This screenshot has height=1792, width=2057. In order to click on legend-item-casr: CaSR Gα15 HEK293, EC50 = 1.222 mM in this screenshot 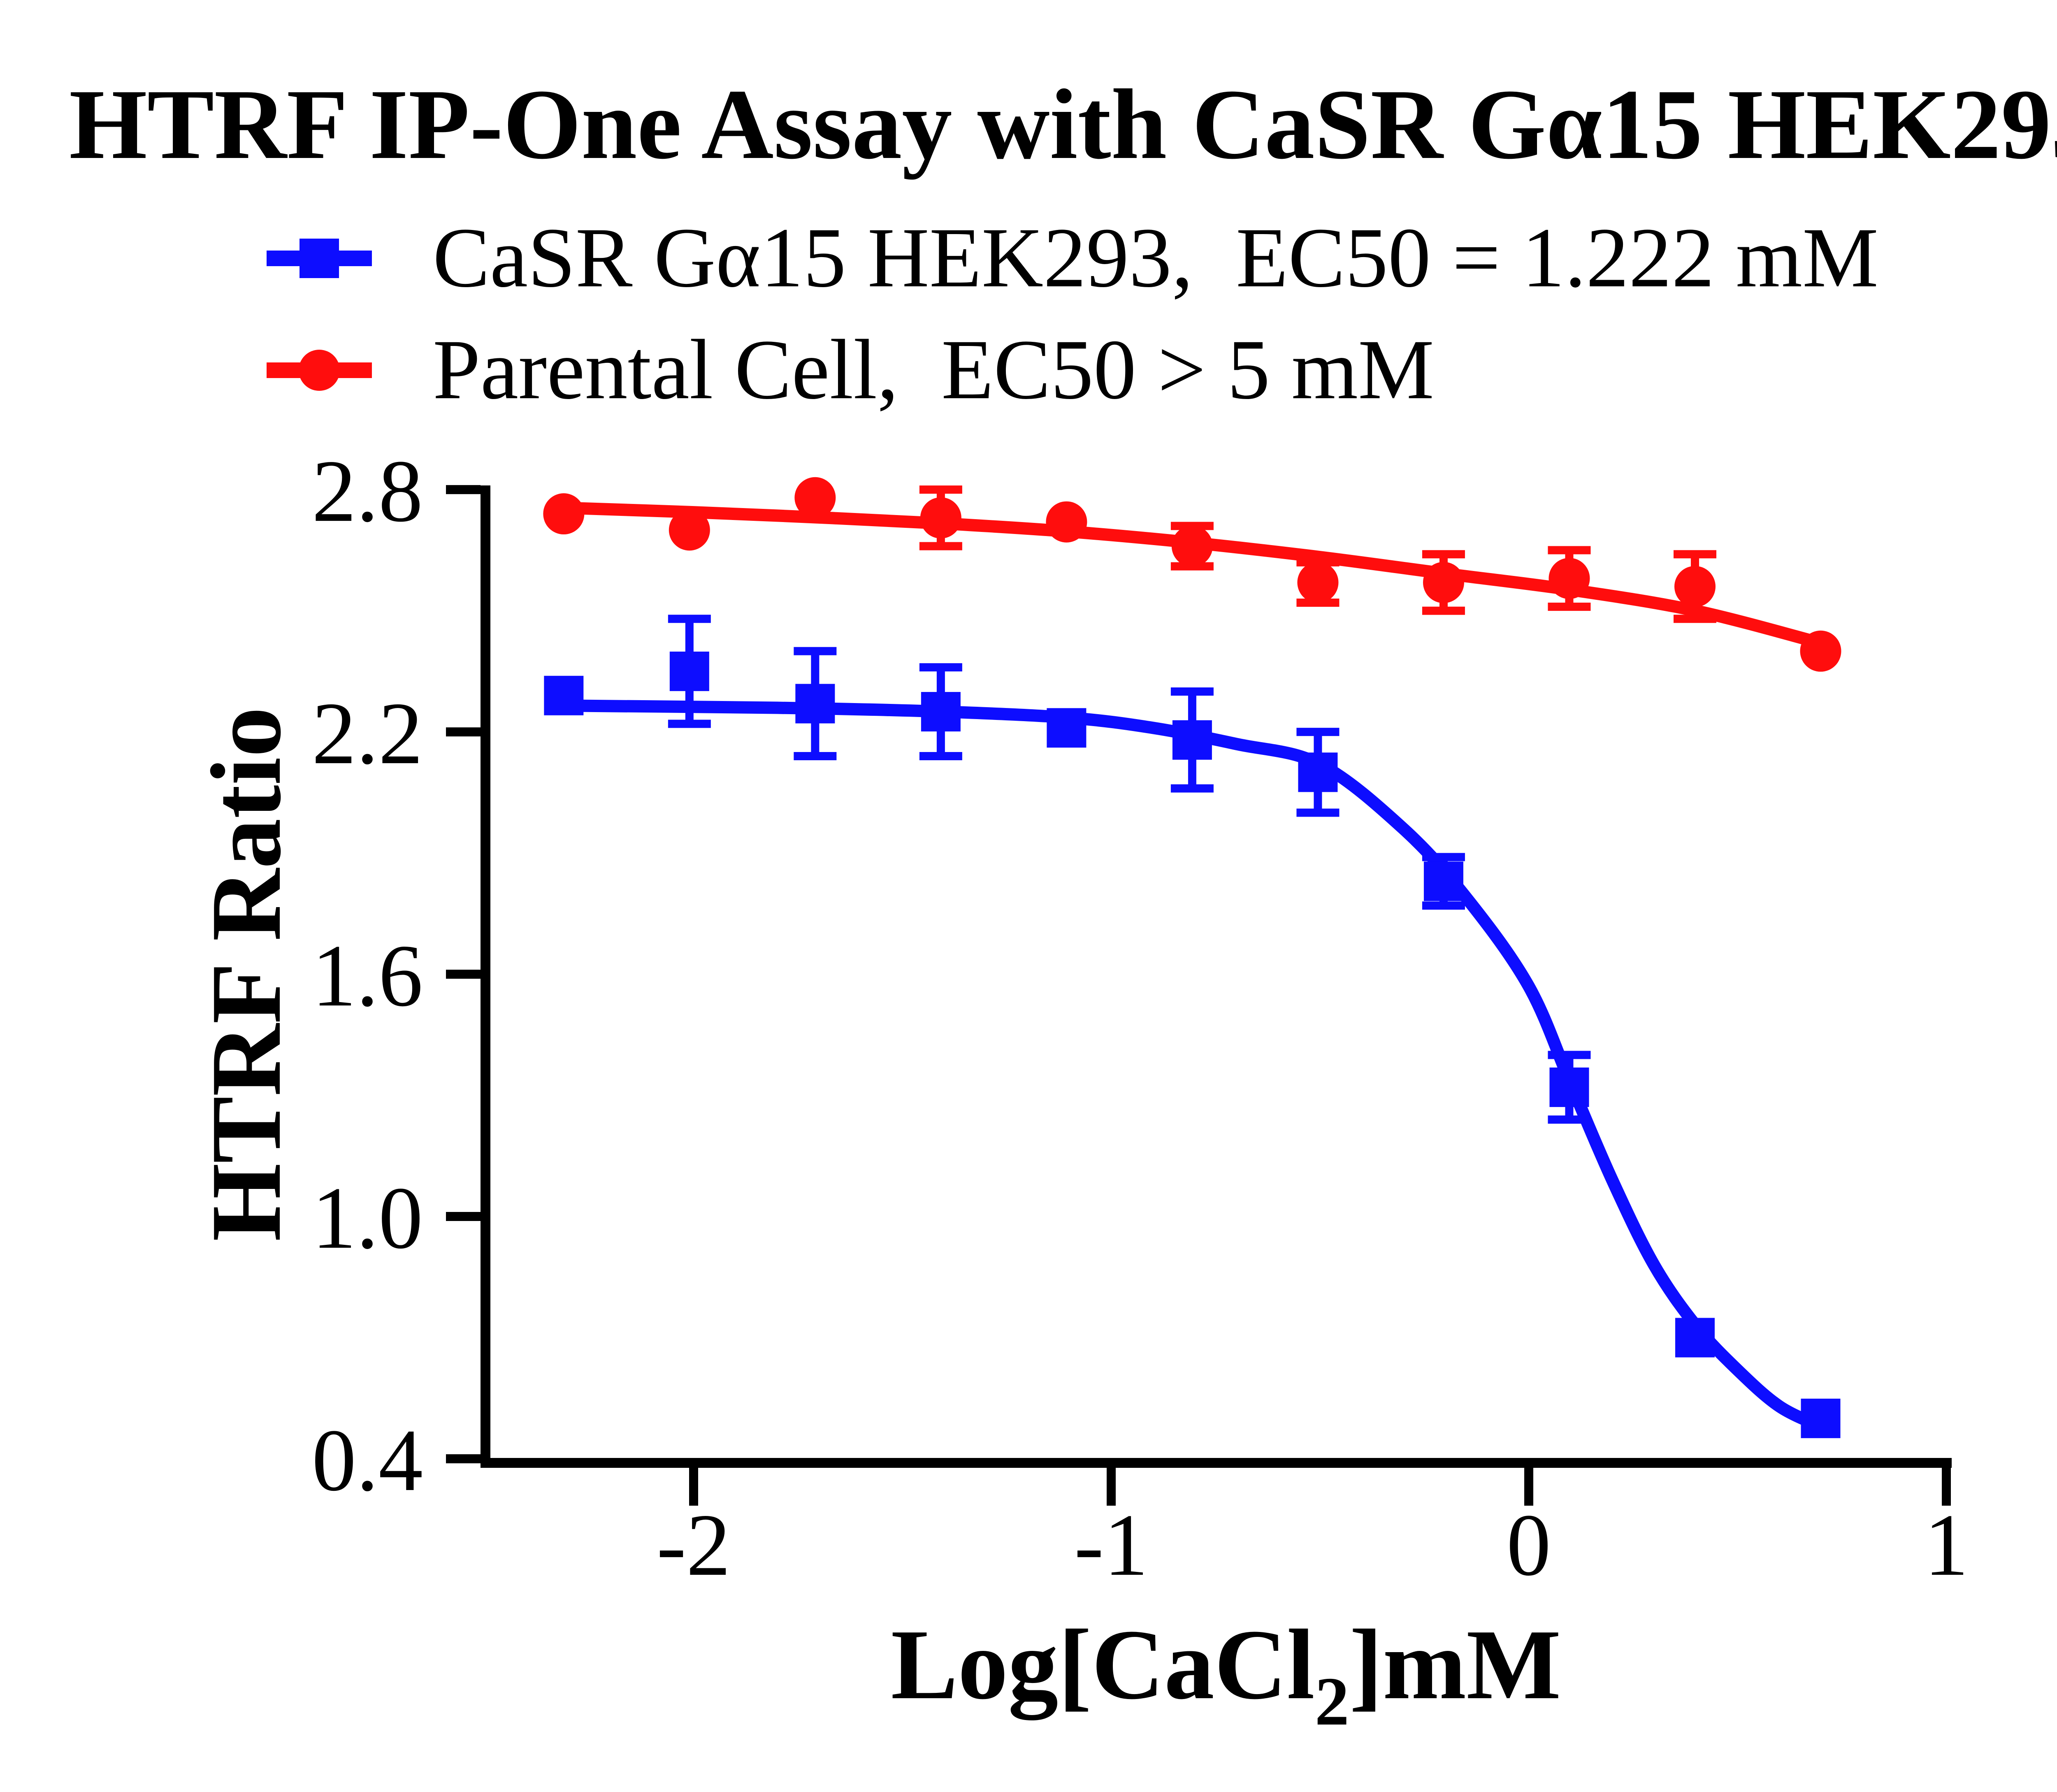, I will do `click(1072, 257)`.